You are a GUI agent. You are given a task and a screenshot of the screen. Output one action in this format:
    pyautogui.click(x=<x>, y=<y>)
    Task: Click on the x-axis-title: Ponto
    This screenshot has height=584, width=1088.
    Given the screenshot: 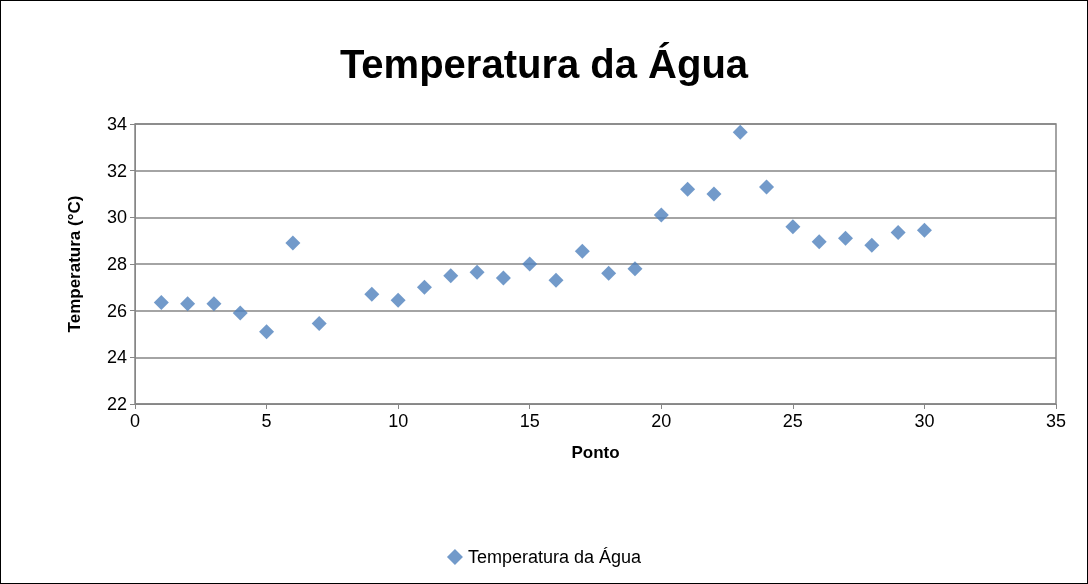 What is the action you would take?
    pyautogui.click(x=595, y=452)
    